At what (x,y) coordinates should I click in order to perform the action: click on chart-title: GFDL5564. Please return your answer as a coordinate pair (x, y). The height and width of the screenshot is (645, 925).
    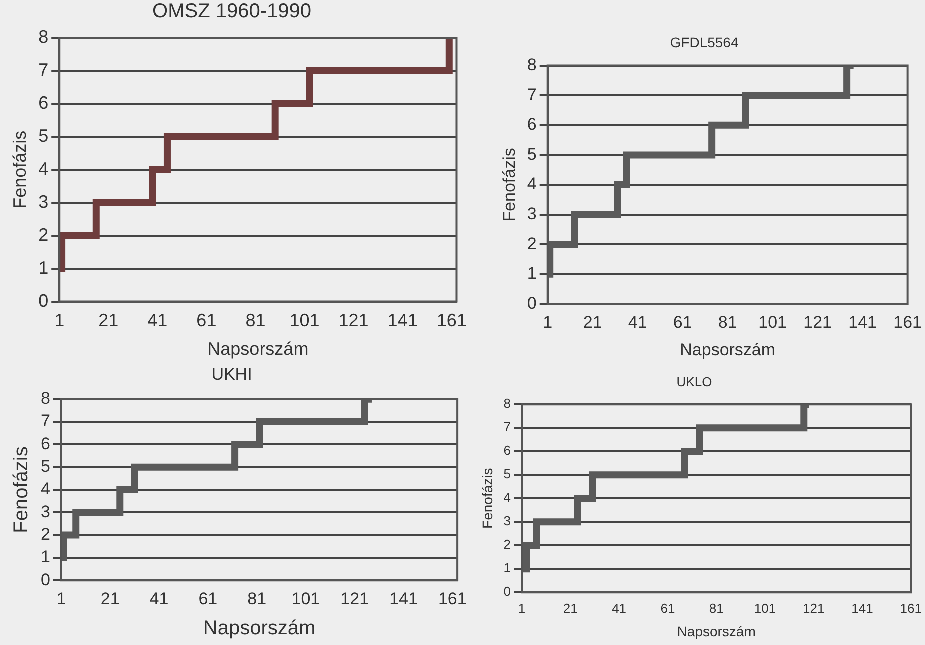
    Looking at the image, I should click on (704, 42).